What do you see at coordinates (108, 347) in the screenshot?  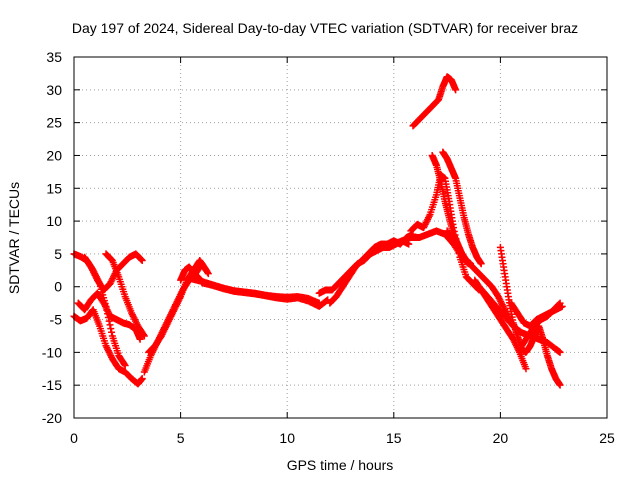 I see `series-pass-a` at bounding box center [108, 347].